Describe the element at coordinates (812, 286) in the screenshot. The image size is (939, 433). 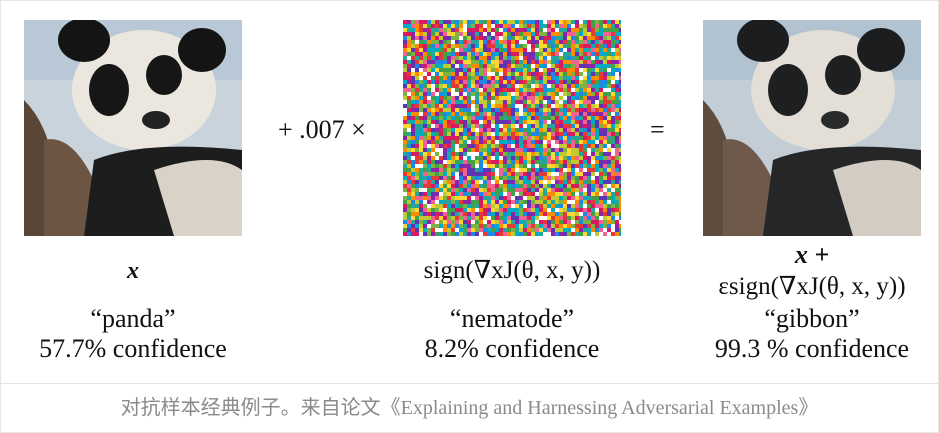
I see `adversarial-formula-line2: εsign(∇xJ(θ, x, y))` at that location.